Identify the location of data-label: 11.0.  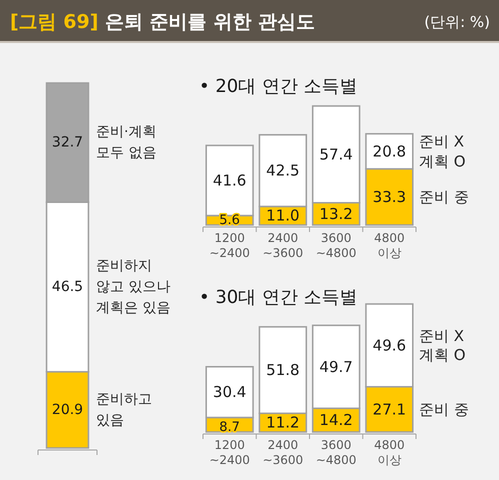
(283, 215).